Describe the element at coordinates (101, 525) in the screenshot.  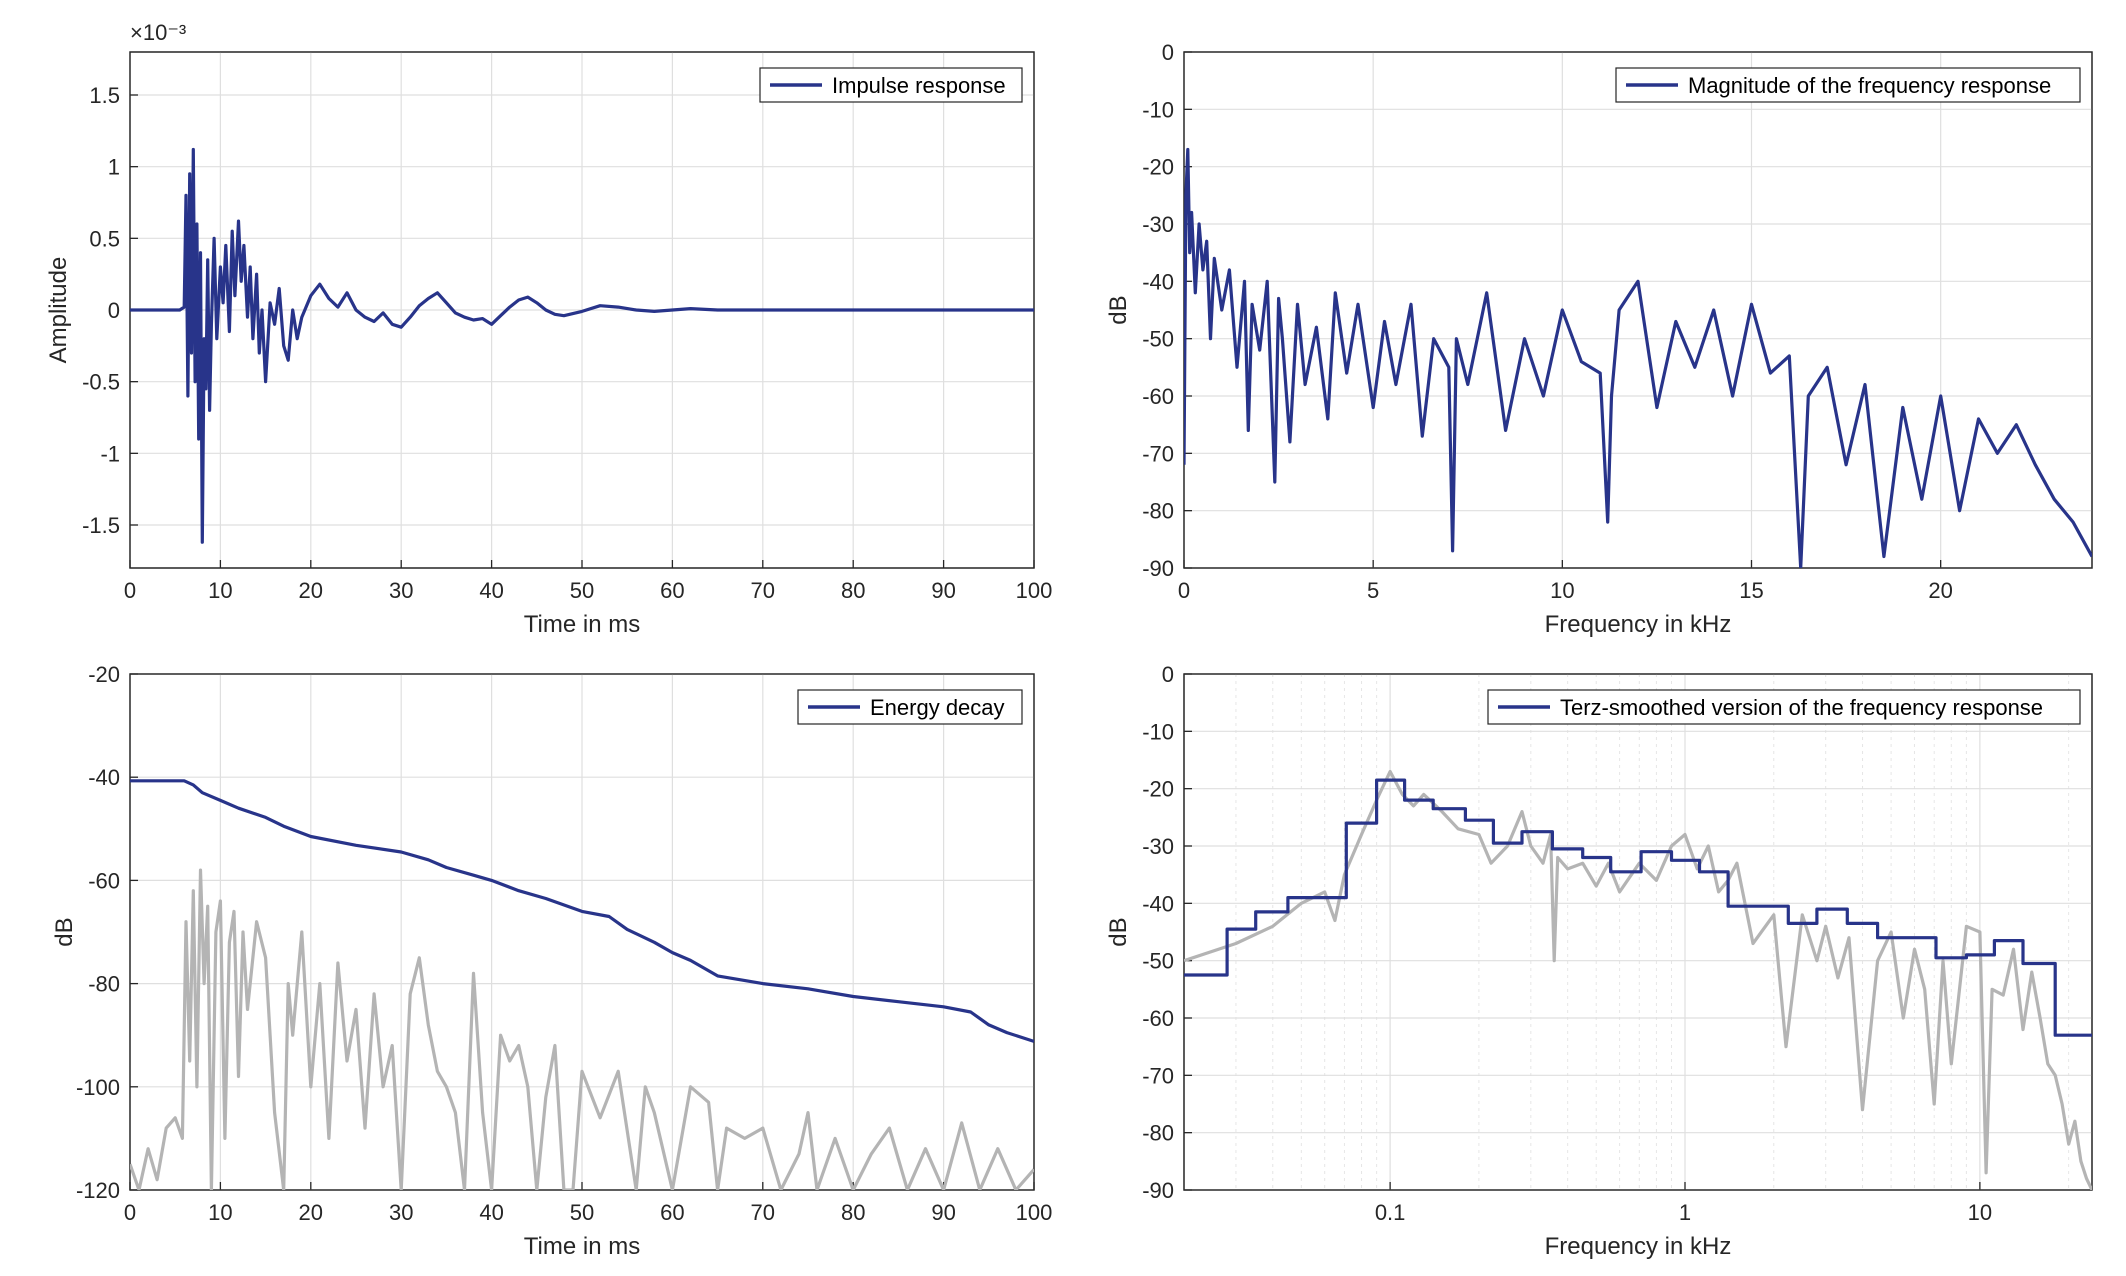
I see `y-tick-label: -1.5` at that location.